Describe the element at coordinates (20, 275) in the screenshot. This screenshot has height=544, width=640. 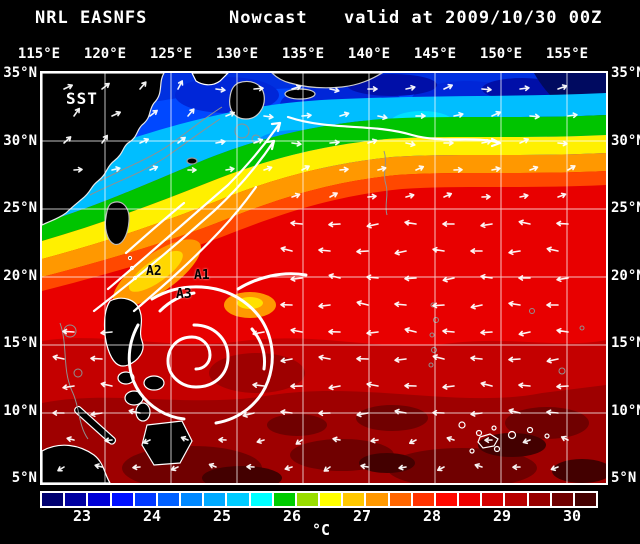
I see `lat-label-left-20°N: 20°N` at that location.